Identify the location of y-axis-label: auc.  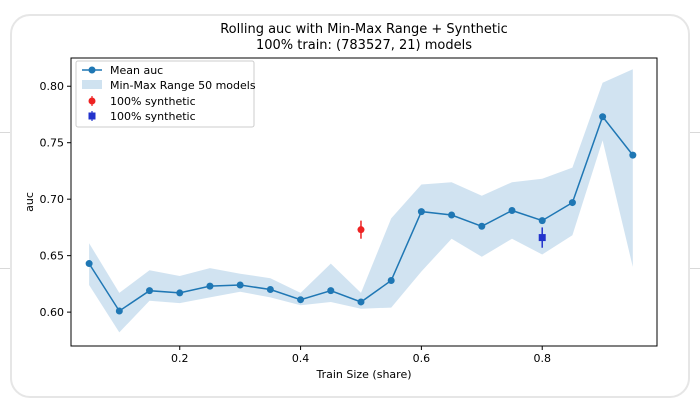
(29, 202).